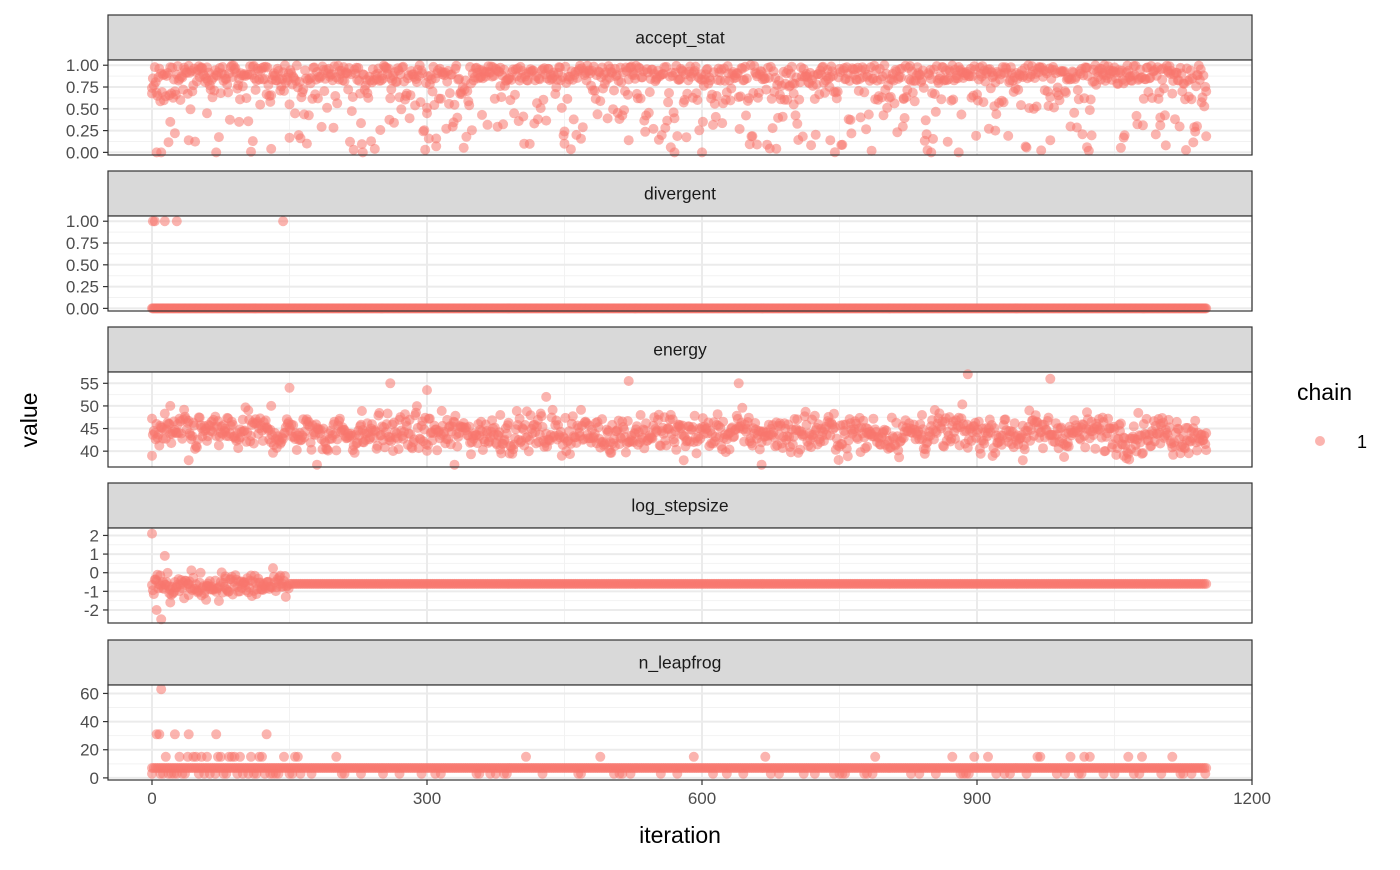 This screenshot has height=870, width=1400. Describe the element at coordinates (89, 429) in the screenshot. I see `y-tick-label: 45` at that location.